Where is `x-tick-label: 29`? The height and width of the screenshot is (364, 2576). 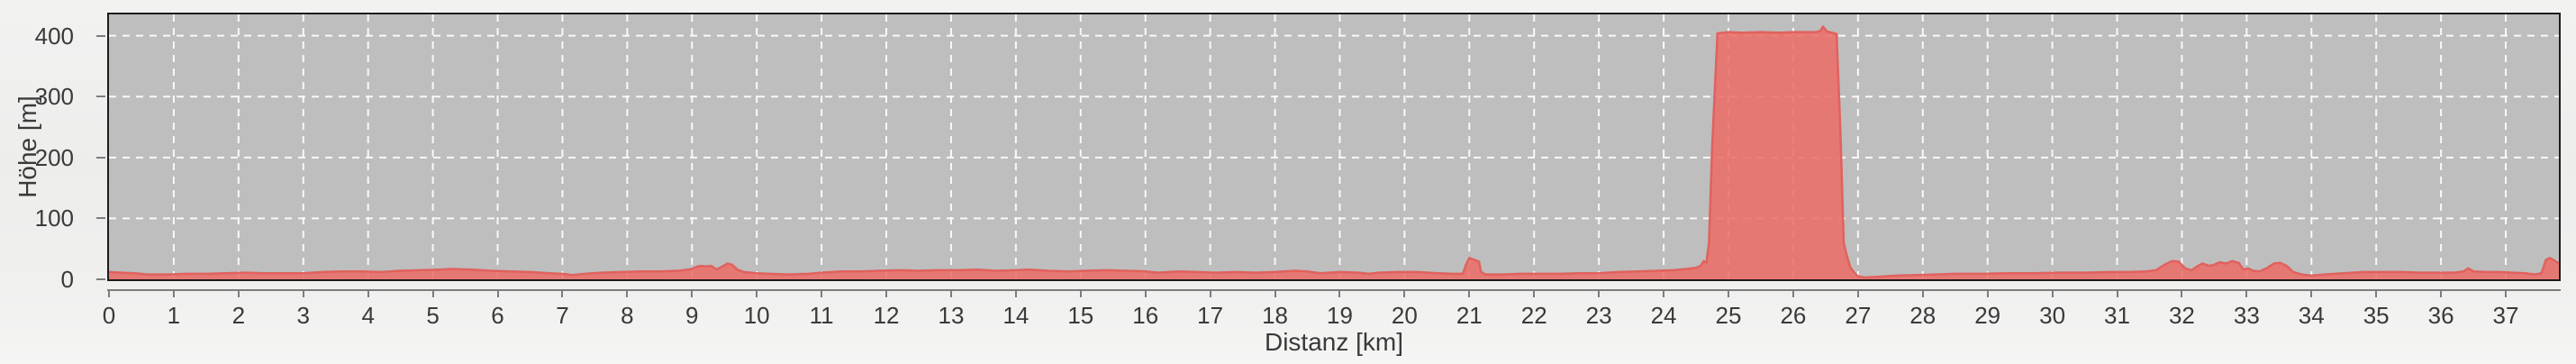
x-tick-label: 29 is located at coordinates (1987, 315).